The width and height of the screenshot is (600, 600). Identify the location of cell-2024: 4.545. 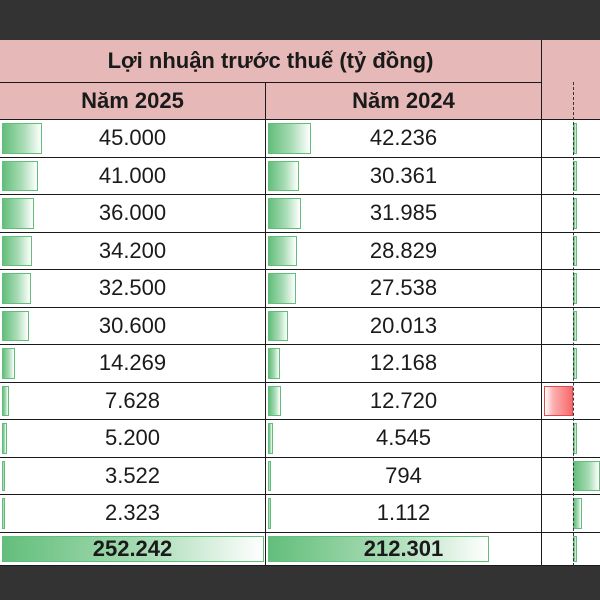
(404, 439).